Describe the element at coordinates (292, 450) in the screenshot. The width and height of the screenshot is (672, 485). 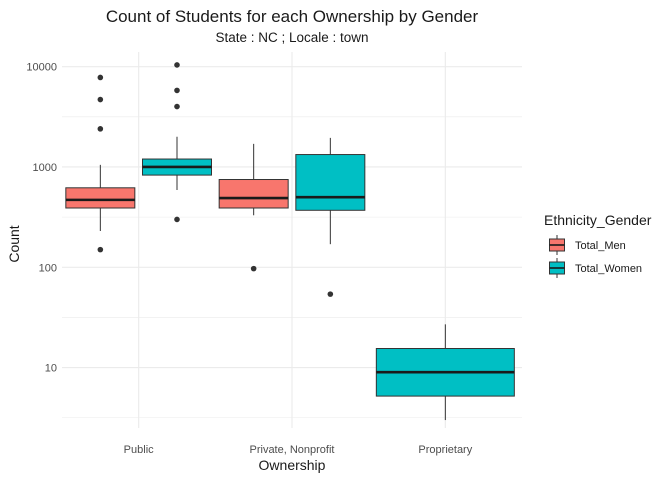
I see `x-tick-label: Private, Nonprofit` at that location.